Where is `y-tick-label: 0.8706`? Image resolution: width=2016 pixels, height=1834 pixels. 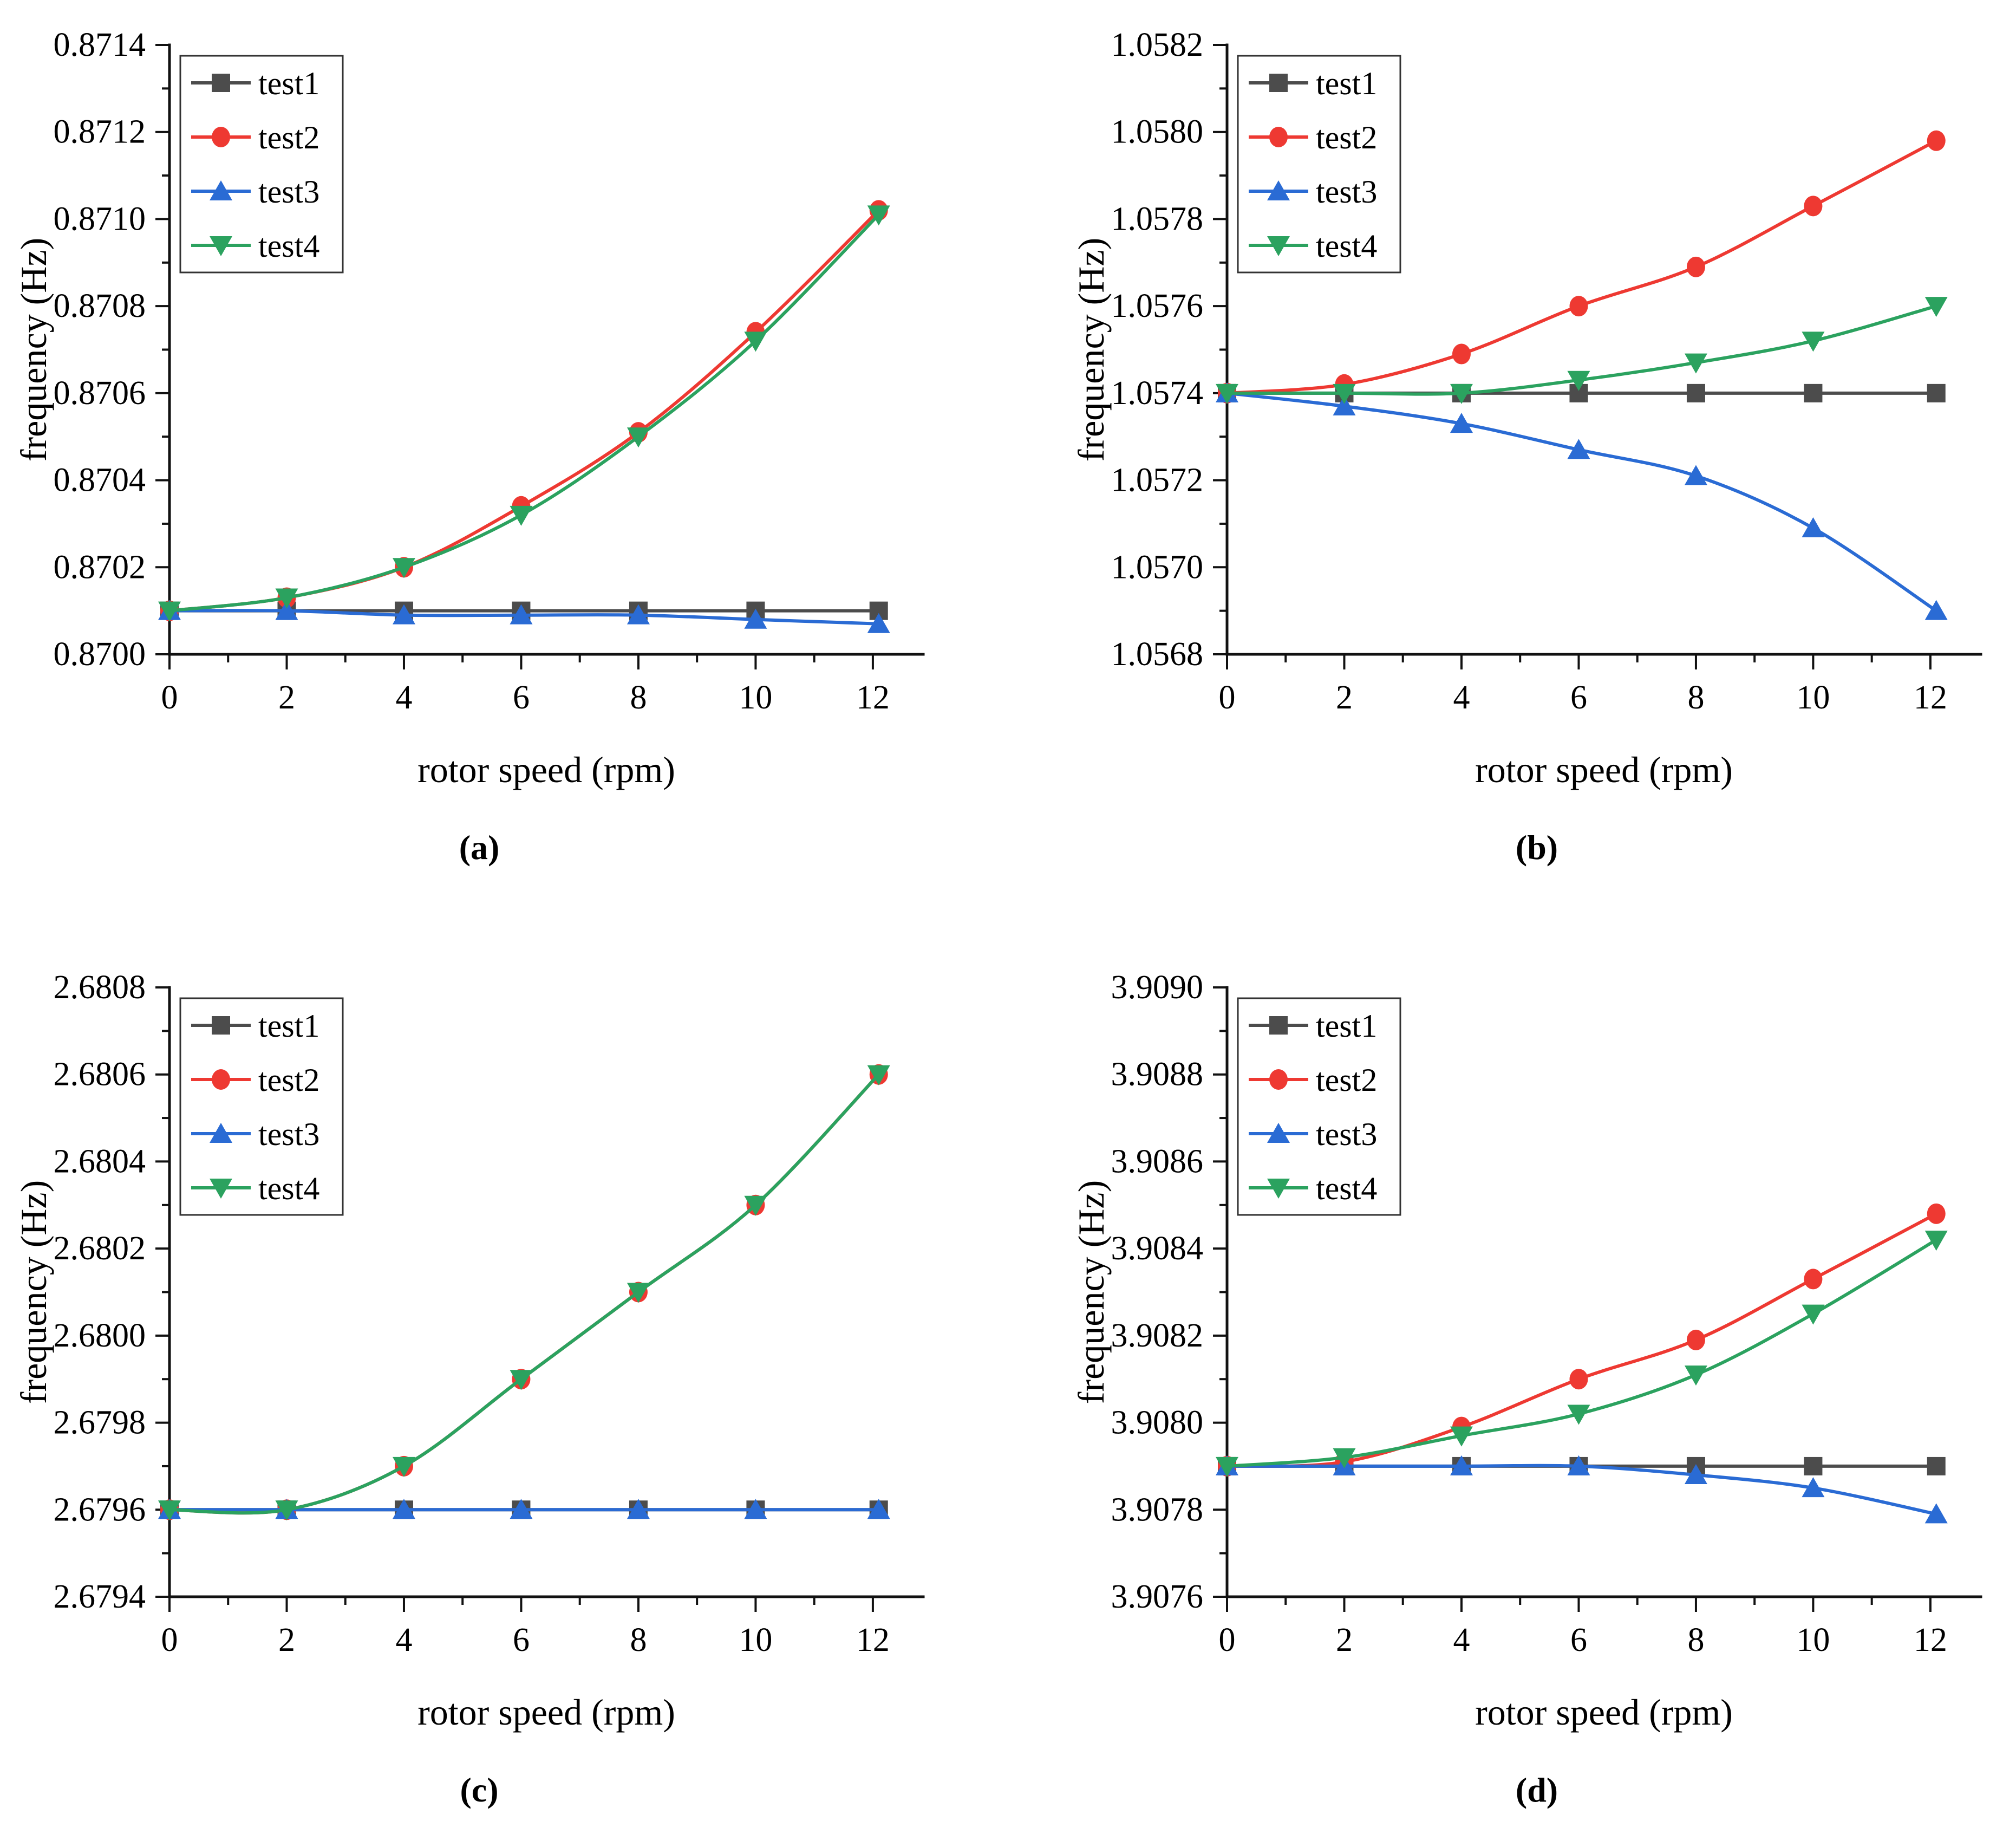
y-tick-label: 0.8706 is located at coordinates (100, 393).